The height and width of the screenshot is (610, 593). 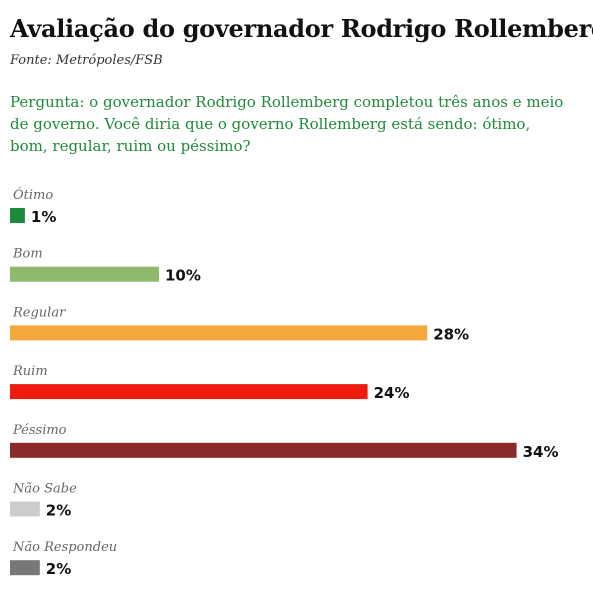 I want to click on value-label-pessimo: 34%, so click(x=541, y=452).